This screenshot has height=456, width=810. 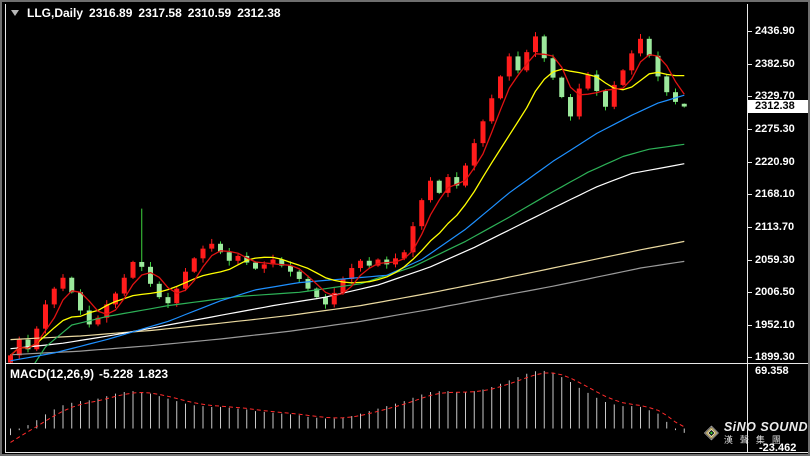 What do you see at coordinates (111, 13) in the screenshot?
I see `ohlc-open: 2316.89` at bounding box center [111, 13].